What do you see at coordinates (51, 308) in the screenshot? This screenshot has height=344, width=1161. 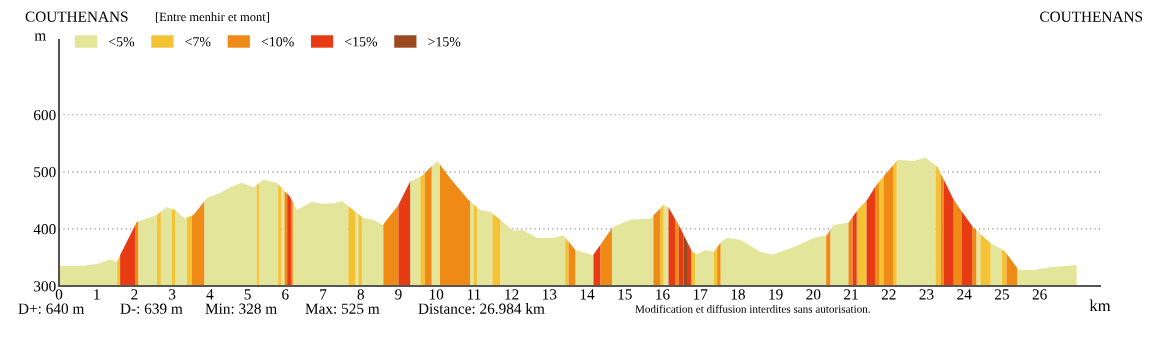 I see `text: D+: 640 m` at bounding box center [51, 308].